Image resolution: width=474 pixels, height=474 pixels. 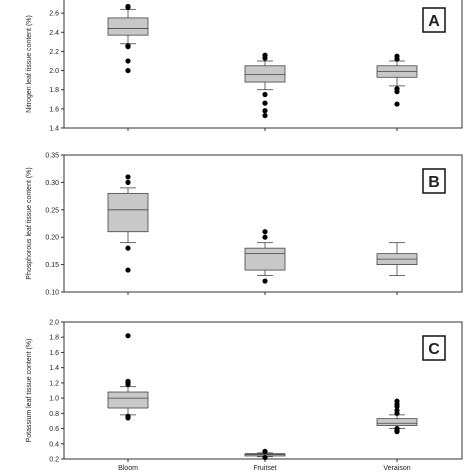 What do you see at coordinates (54, 460) in the screenshot?
I see `y-tick-label: 0.2` at bounding box center [54, 460].